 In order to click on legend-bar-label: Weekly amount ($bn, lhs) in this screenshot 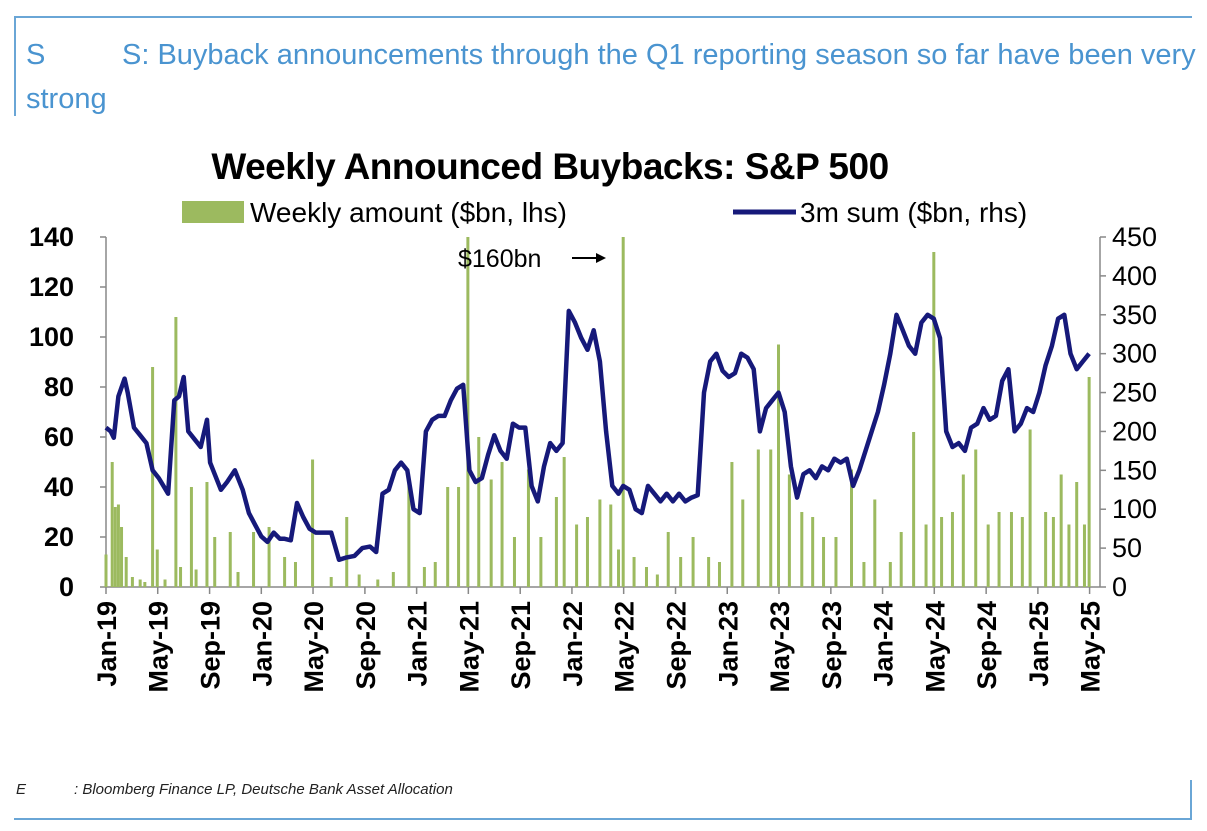, I will do `click(408, 212)`.